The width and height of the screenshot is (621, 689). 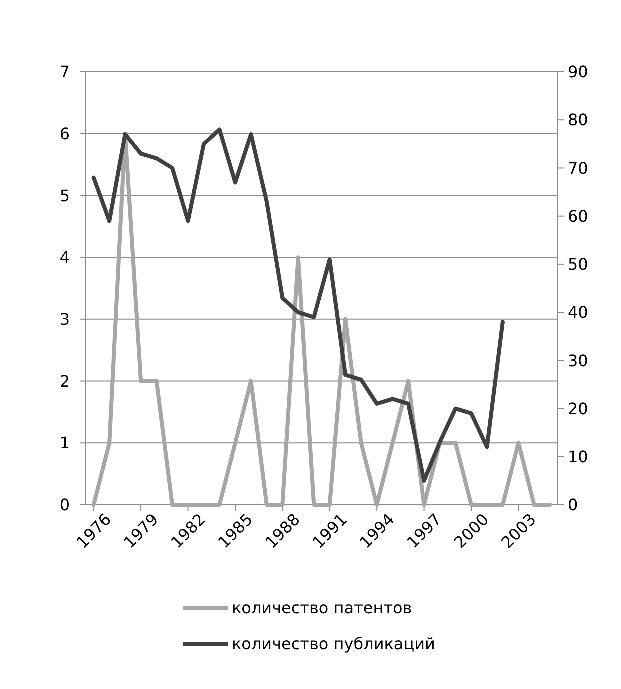 I want to click on y-tick-label: 0, so click(x=65, y=505).